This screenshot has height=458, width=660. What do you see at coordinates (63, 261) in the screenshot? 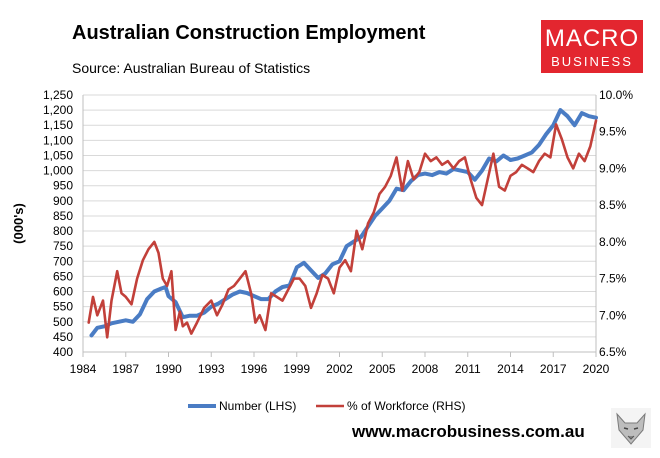
I see `y-left-tick-label: 700` at bounding box center [63, 261].